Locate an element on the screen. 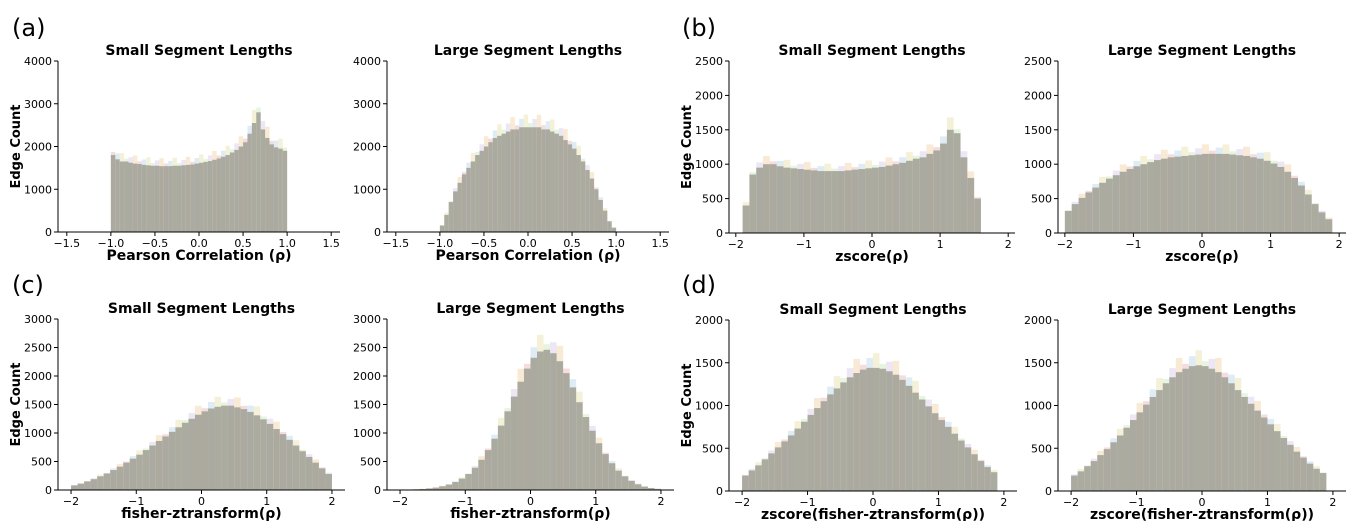  subplot-title: Large Segment Lengths is located at coordinates (528, 51).